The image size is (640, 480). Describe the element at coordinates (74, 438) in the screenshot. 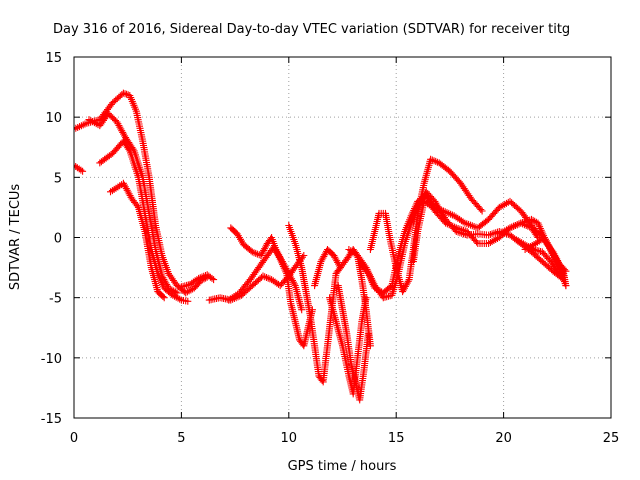

I see `x-tick-label: 0` at that location.